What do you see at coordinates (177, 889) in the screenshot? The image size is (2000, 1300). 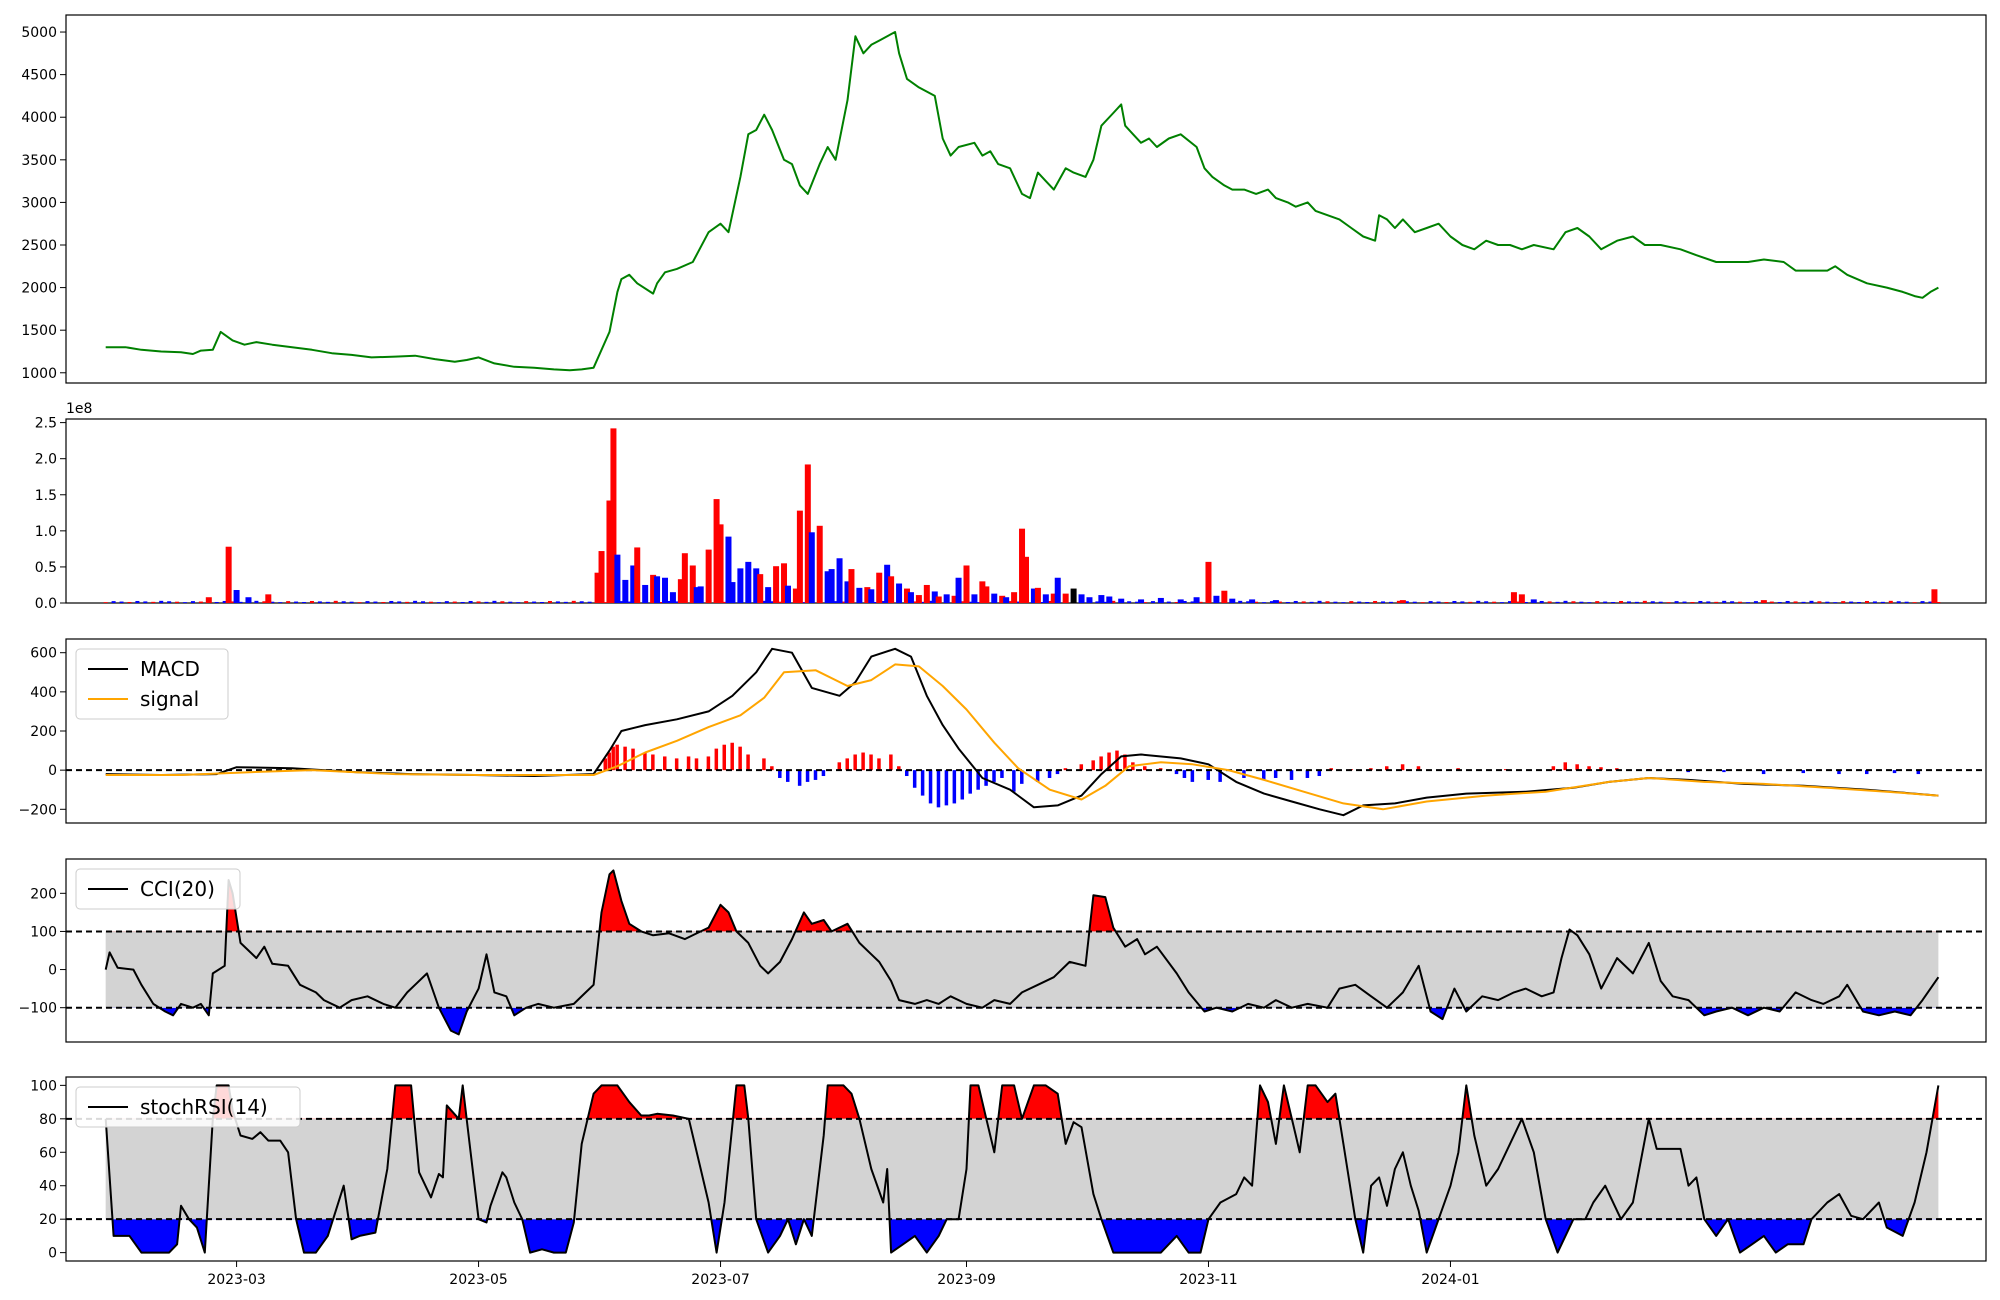 I see `cci-legend-label: CCI(20)` at bounding box center [177, 889].